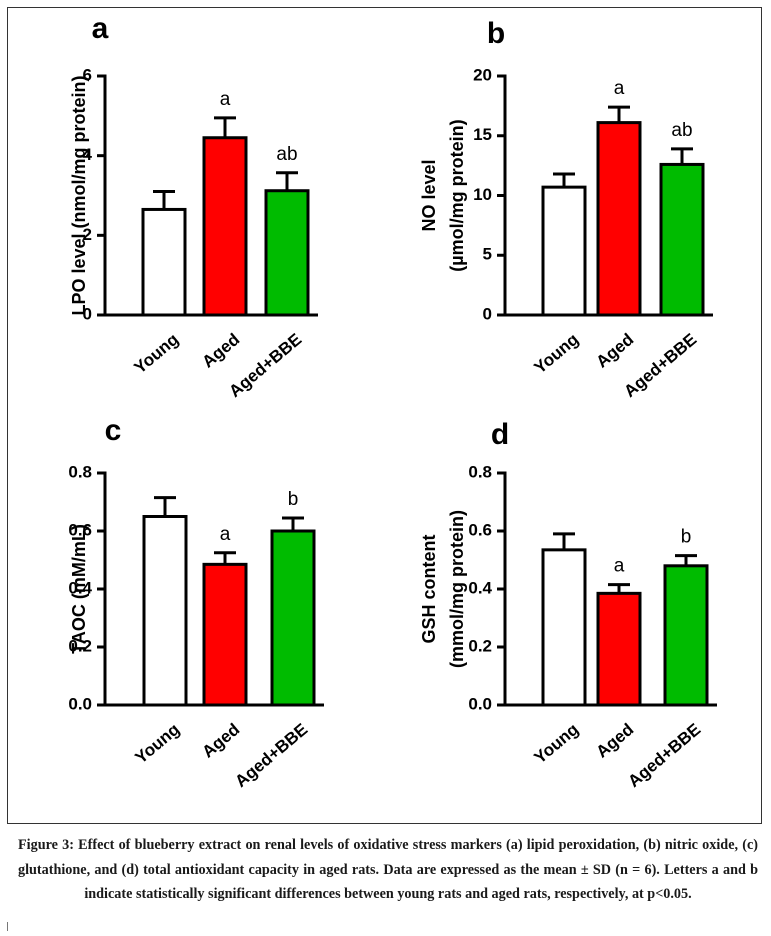  I want to click on y-axis-label: LPO level (nmol/mg protein), so click(79, 195).